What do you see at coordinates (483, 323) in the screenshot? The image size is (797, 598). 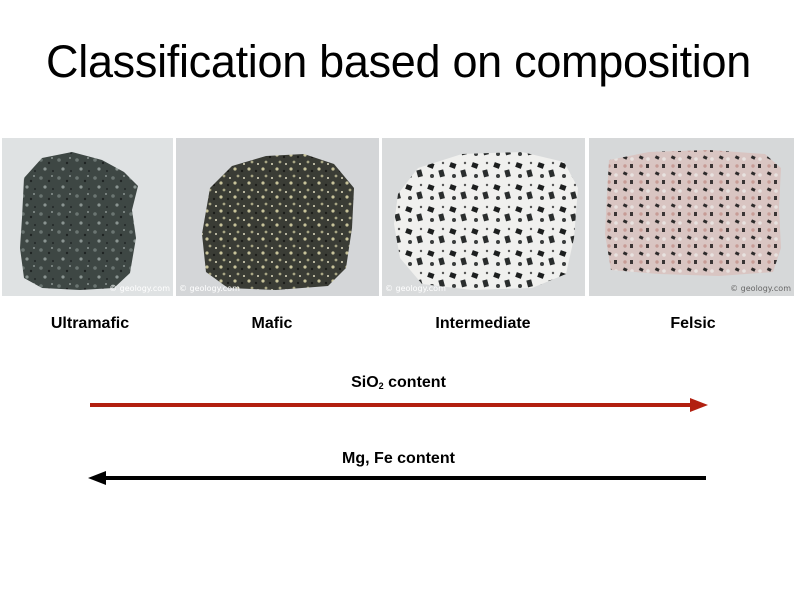 I see `rock-label-intermediate: Intermediate` at bounding box center [483, 323].